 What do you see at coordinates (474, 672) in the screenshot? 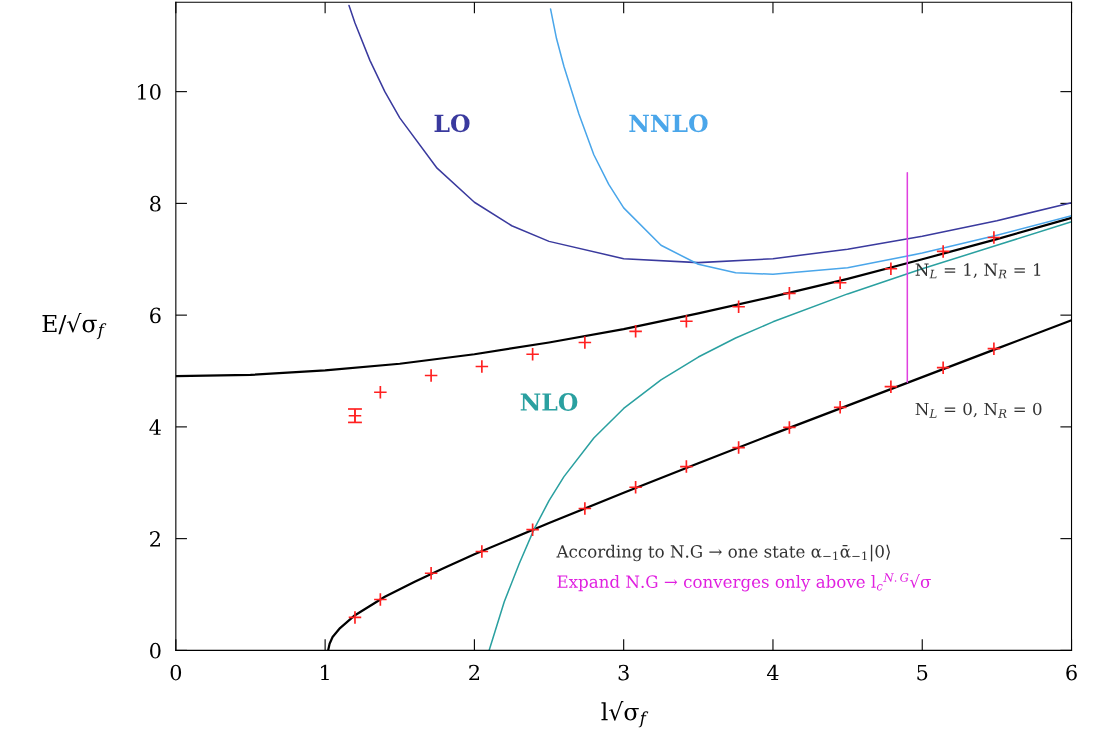
I see `x-tick-label: 2` at bounding box center [474, 672].